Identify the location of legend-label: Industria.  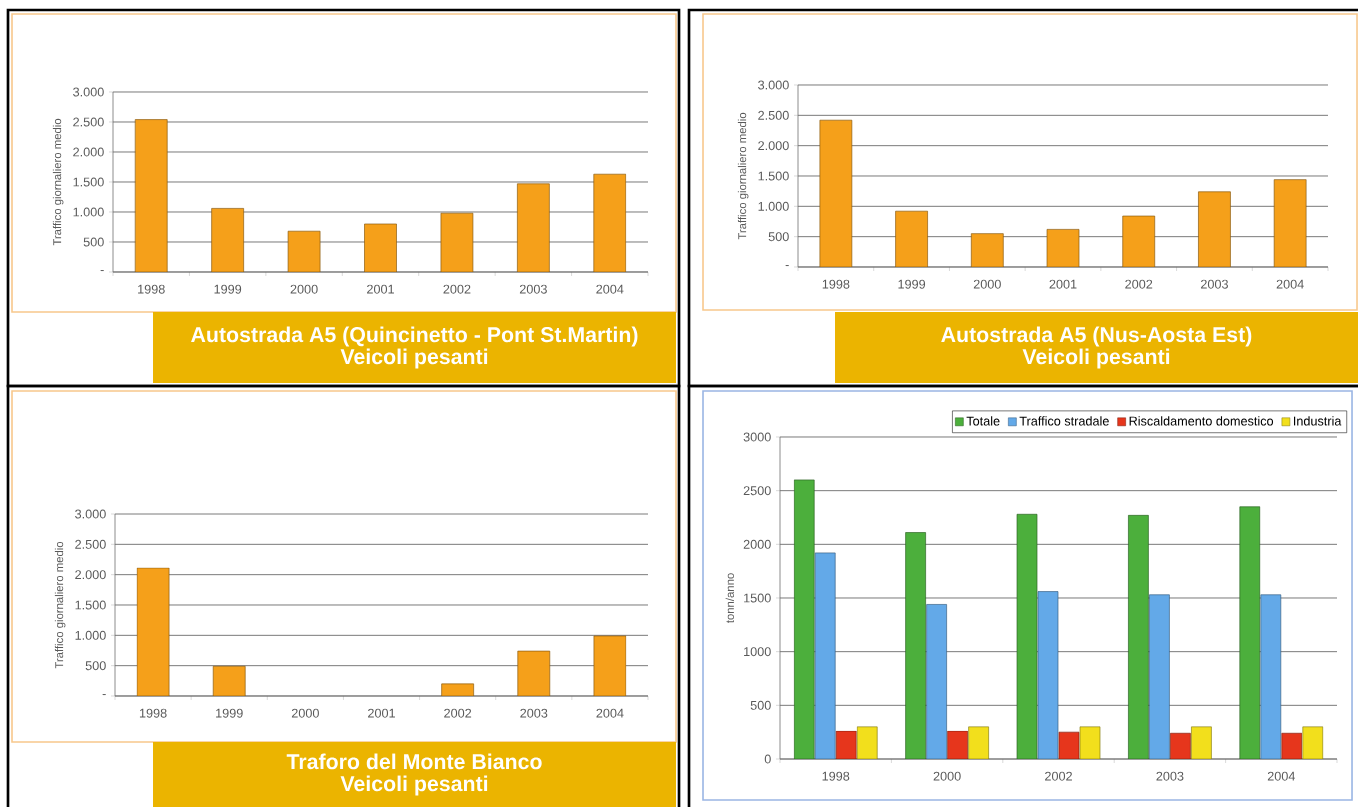
(1318, 421).